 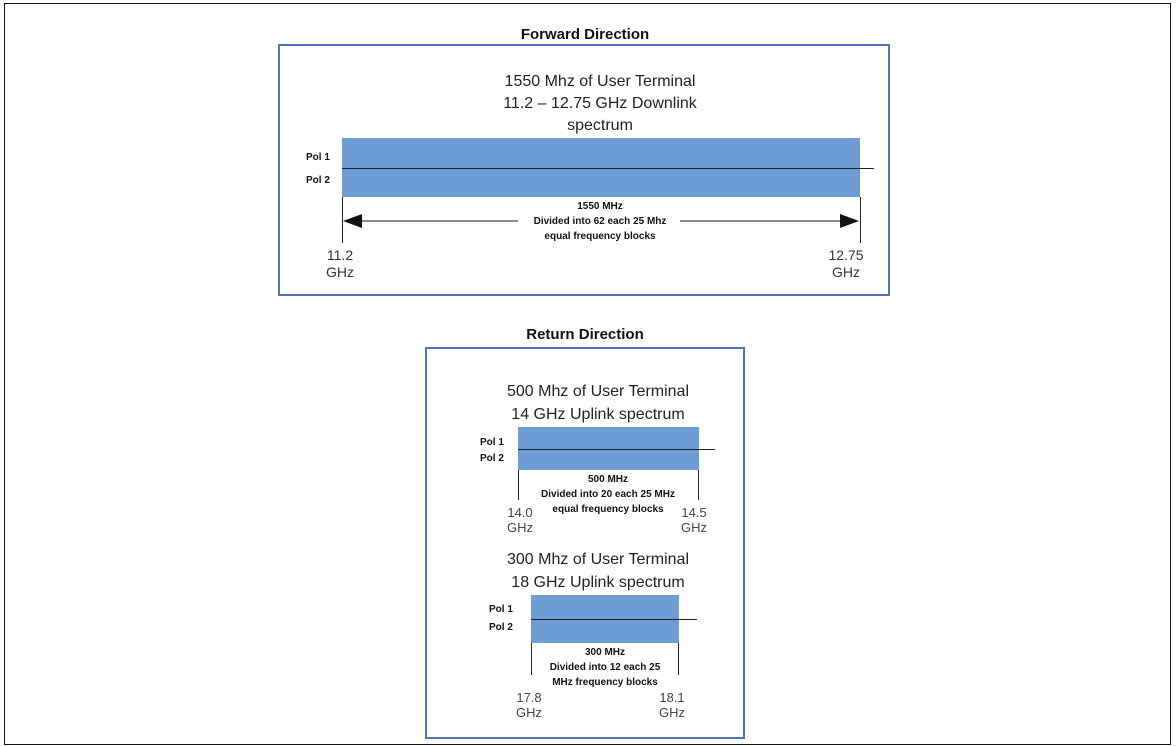 What do you see at coordinates (529, 712) in the screenshot?
I see `uplink18-left-freq-unit: GHz` at bounding box center [529, 712].